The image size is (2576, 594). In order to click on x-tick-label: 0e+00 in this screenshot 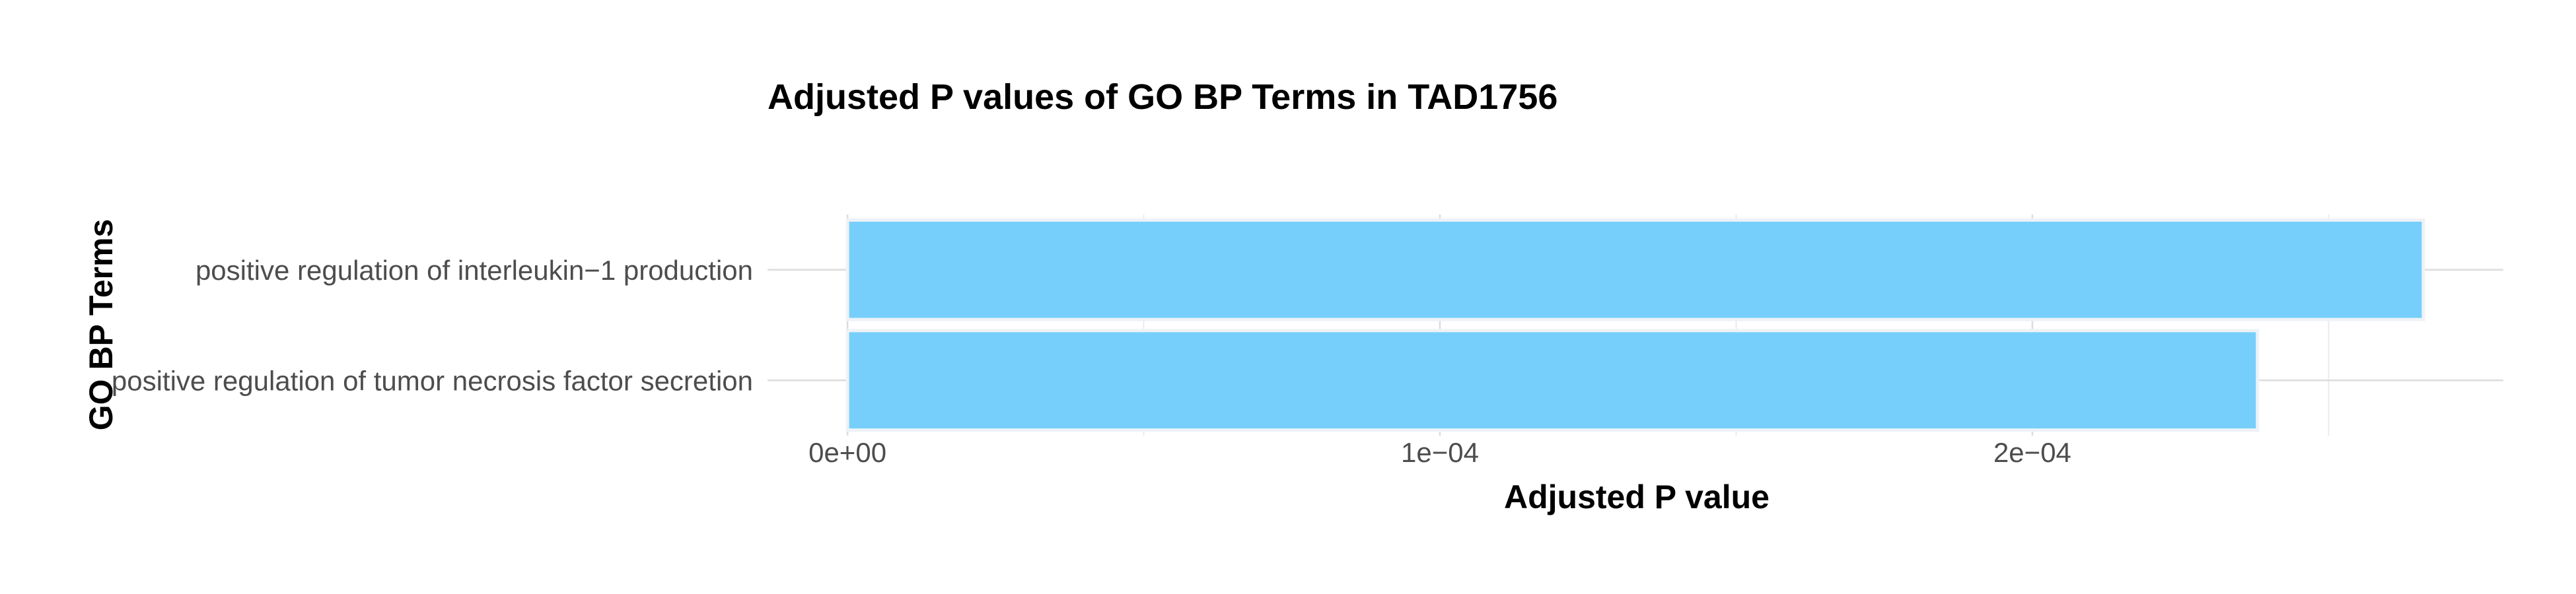, I will do `click(847, 453)`.